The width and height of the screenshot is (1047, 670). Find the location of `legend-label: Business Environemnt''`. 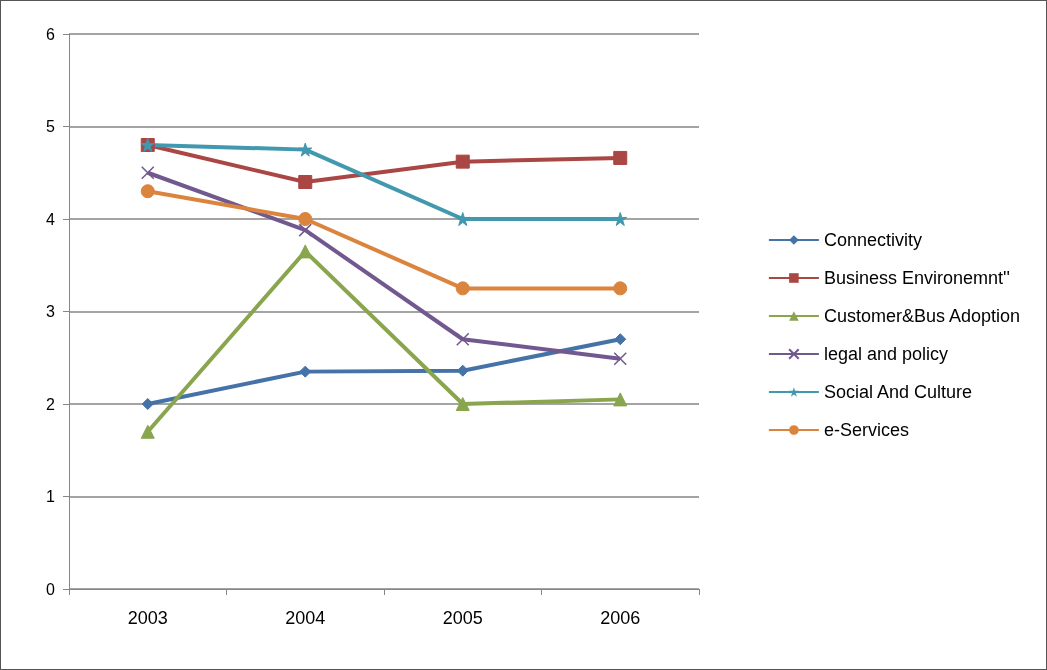

legend-label: Business Environemnt'' is located at coordinates (916, 278).